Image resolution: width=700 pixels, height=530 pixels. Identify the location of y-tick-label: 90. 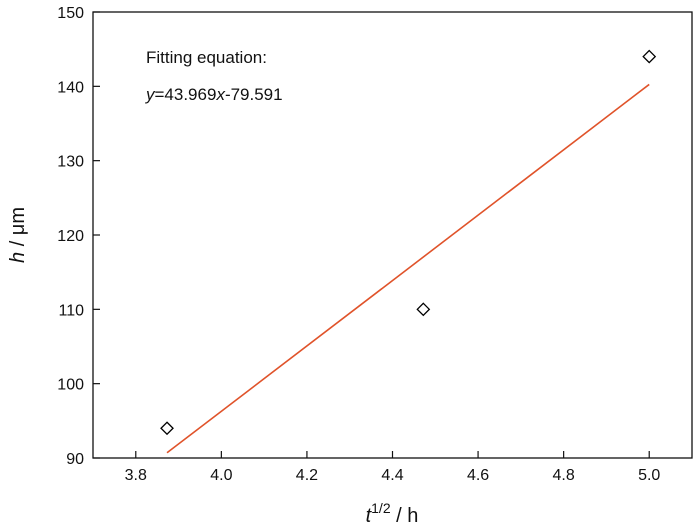
(75, 459).